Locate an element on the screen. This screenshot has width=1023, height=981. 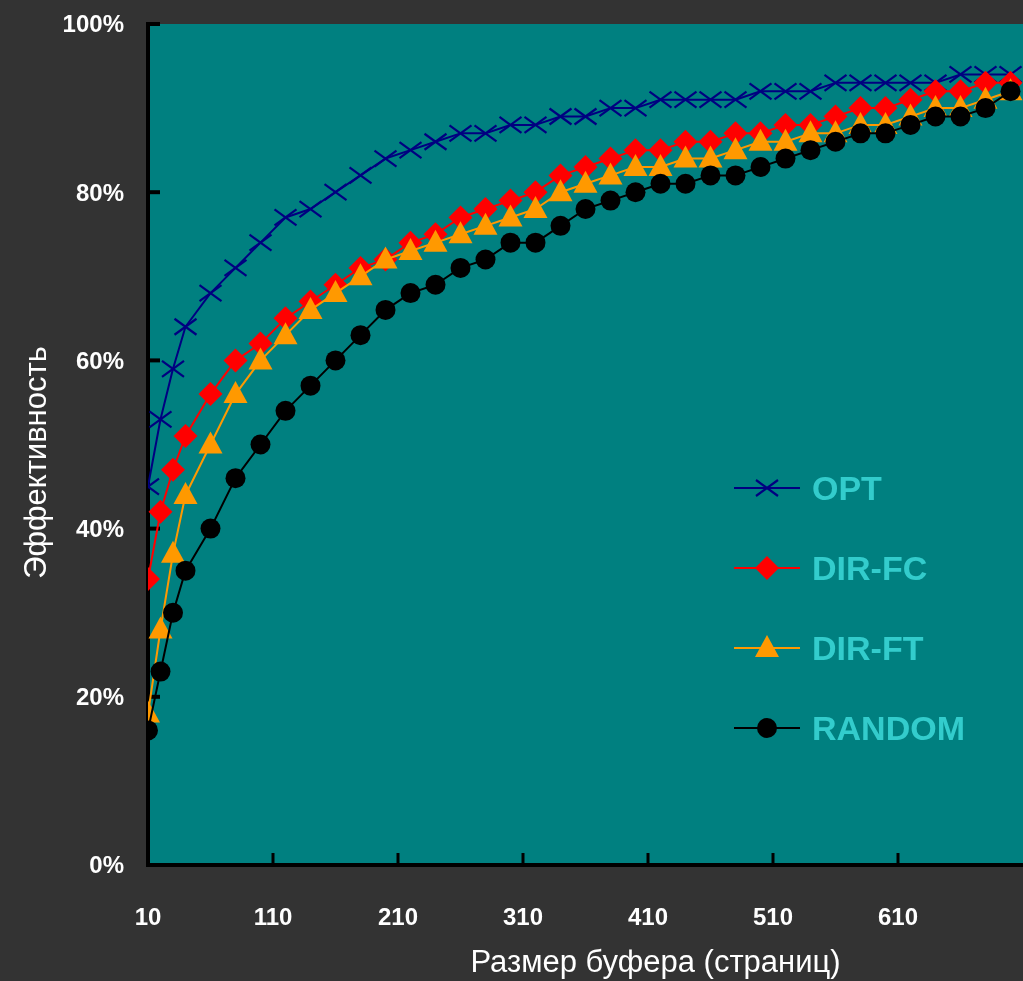
y-tick-label: 100% is located at coordinates (93, 24).